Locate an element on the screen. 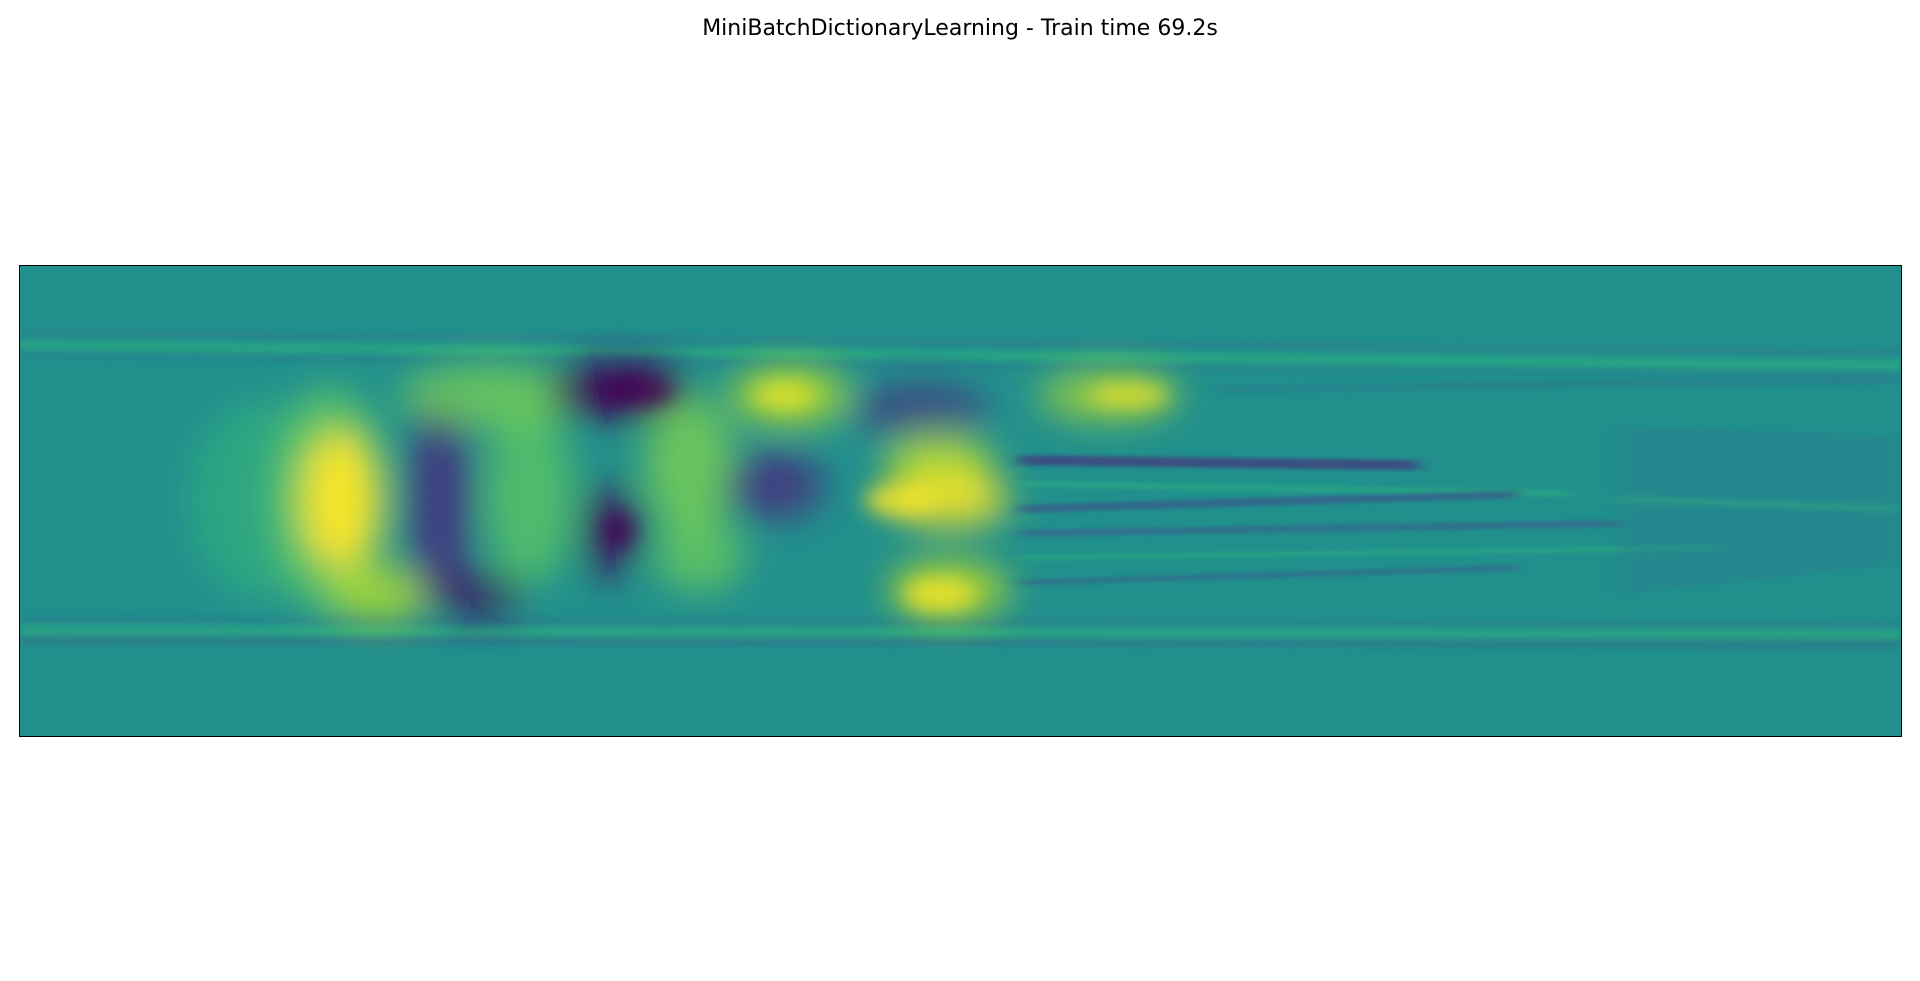 The height and width of the screenshot is (981, 1920). top-band is located at coordinates (960, 353).